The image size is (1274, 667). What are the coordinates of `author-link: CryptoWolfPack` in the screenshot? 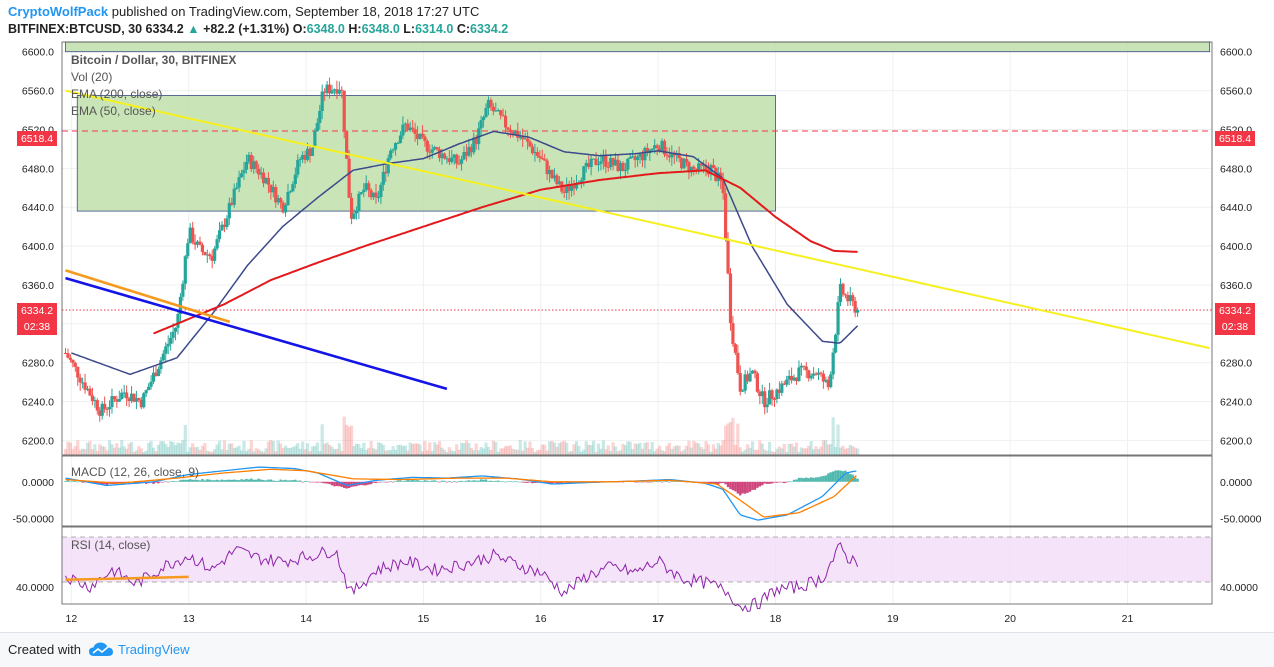 It's located at (58, 11).